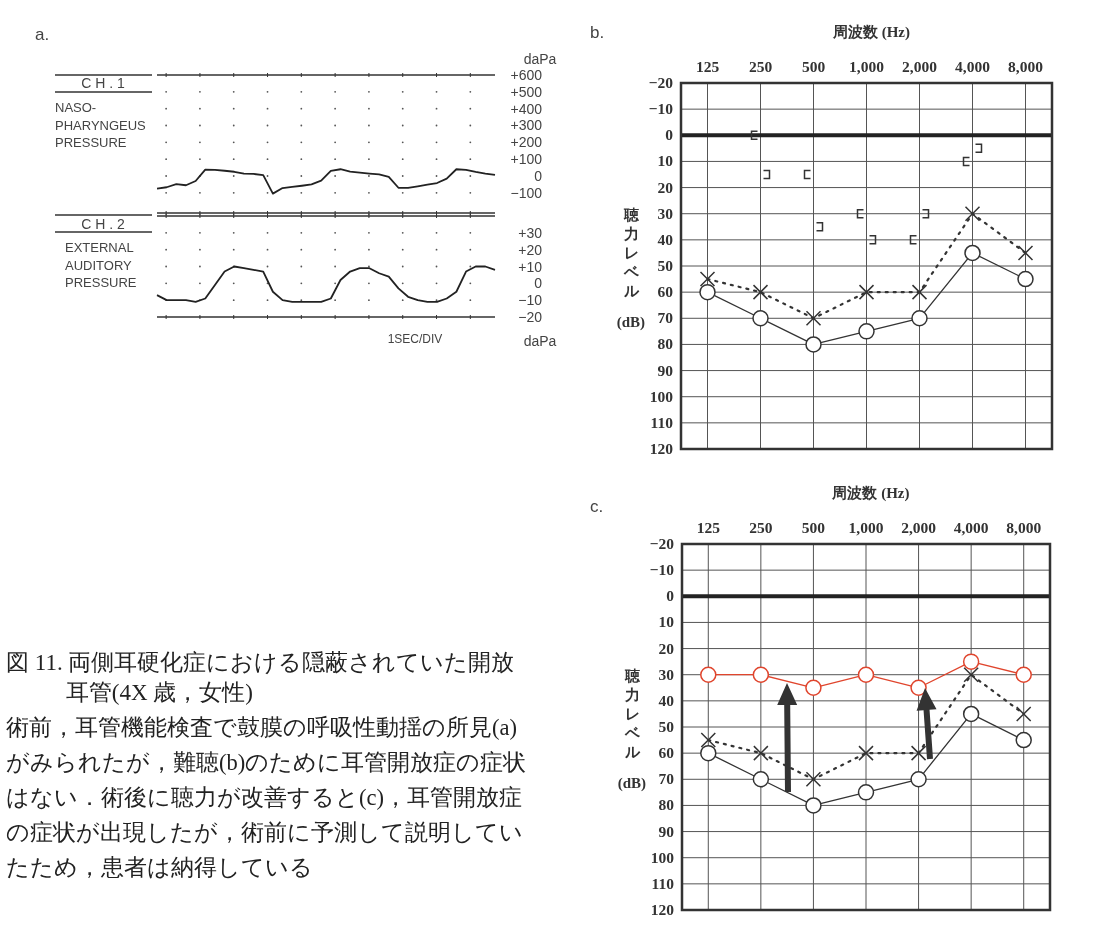 The height and width of the screenshot is (925, 1096). Describe the element at coordinates (101, 125) in the screenshot. I see `text: NASO- PHARYNGEUS PRESSURE` at that location.